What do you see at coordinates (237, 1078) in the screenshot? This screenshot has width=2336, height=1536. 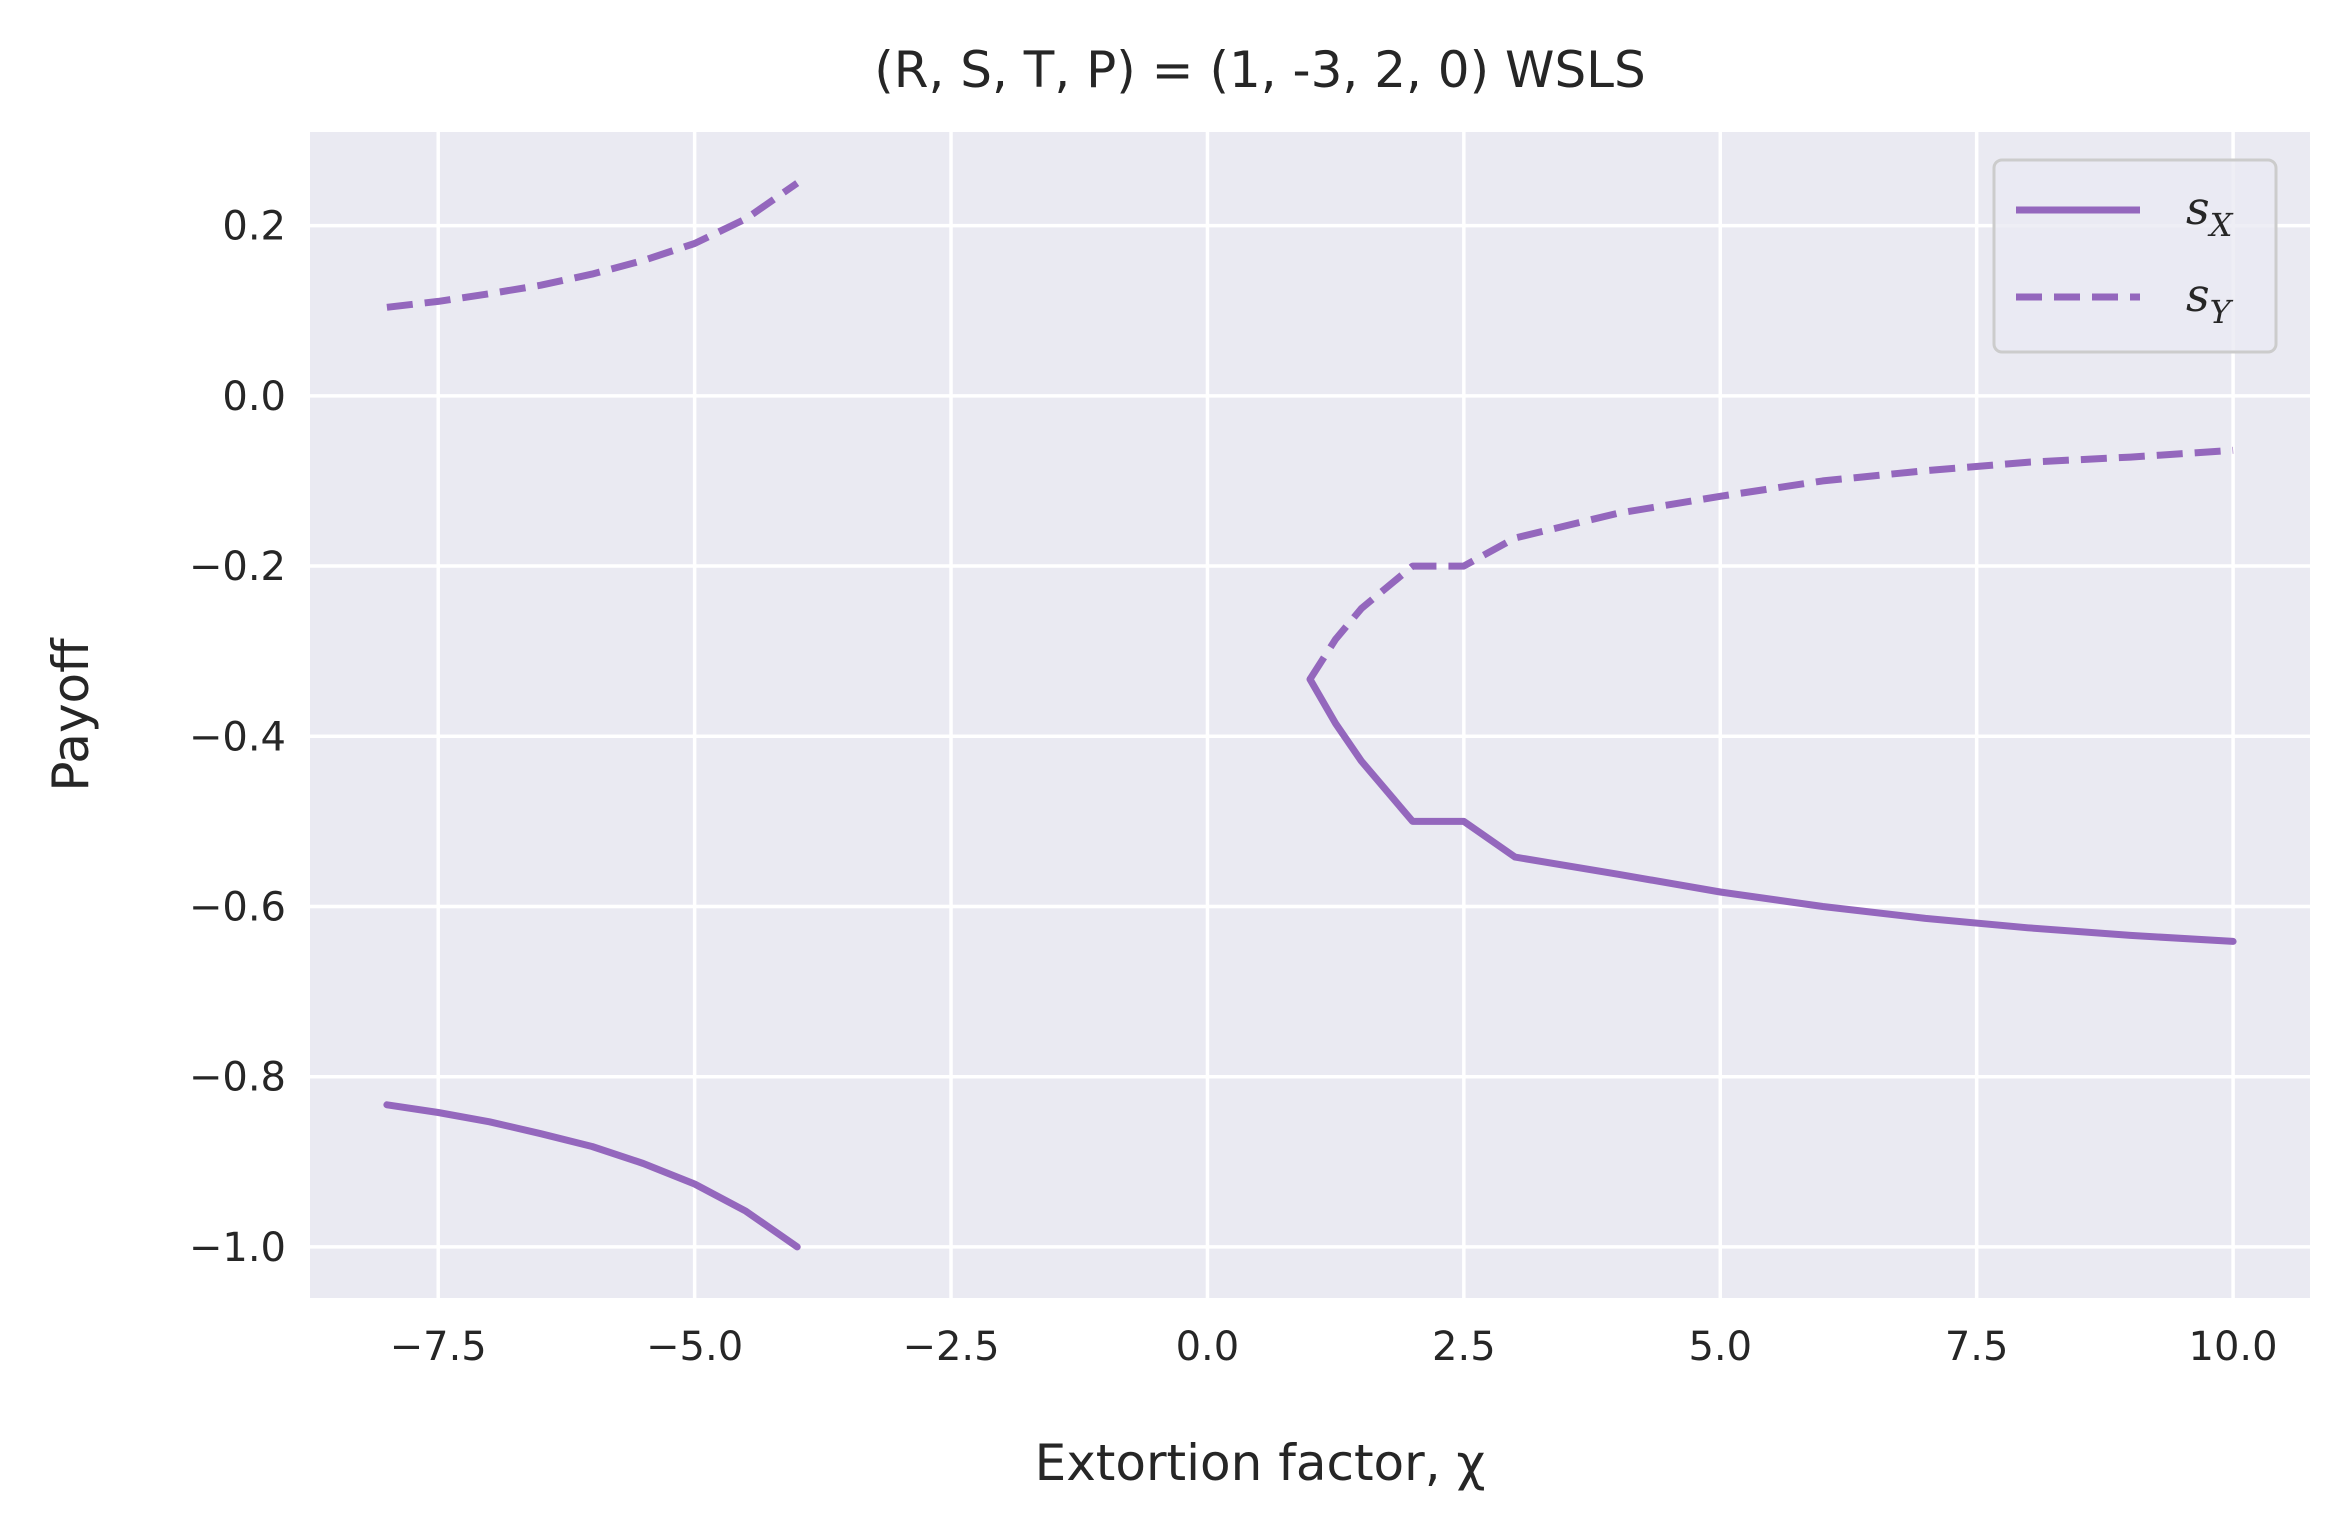 I see `y-tick-label: −0.8` at bounding box center [237, 1078].